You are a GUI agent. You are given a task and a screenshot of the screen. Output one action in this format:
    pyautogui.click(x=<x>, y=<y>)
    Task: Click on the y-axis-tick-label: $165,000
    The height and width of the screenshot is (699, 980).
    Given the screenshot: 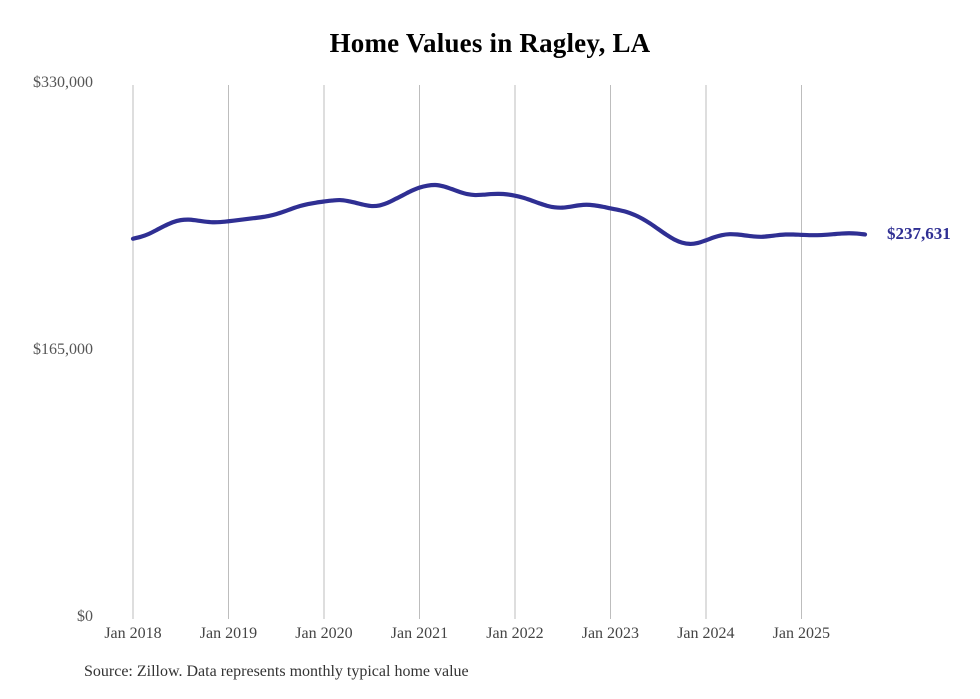 What is the action you would take?
    pyautogui.click(x=63, y=349)
    